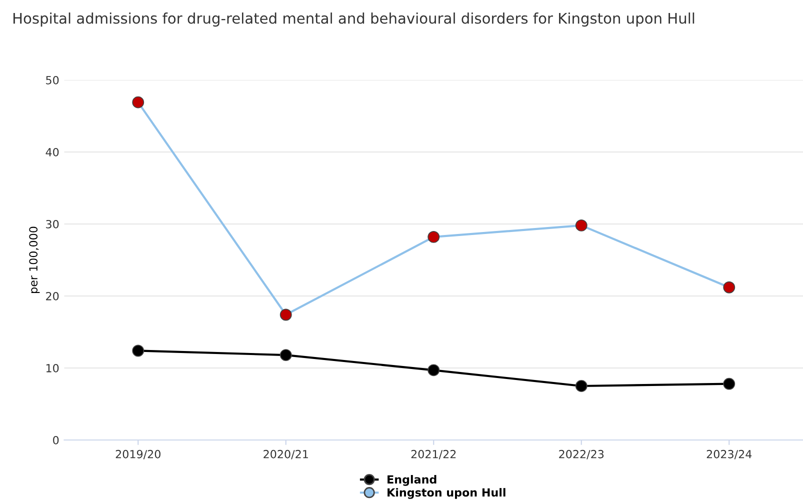 This screenshot has width=803, height=500. Describe the element at coordinates (138, 455) in the screenshot. I see `x-tick-label: 2019/20` at that location.